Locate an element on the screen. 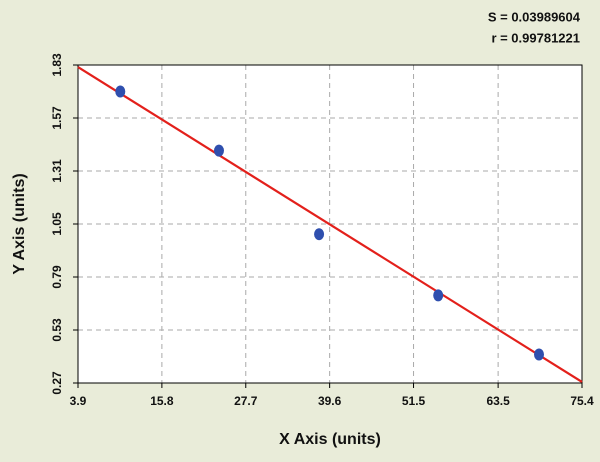 The image size is (600, 462). y-tick-label: 0.27 is located at coordinates (57, 383).